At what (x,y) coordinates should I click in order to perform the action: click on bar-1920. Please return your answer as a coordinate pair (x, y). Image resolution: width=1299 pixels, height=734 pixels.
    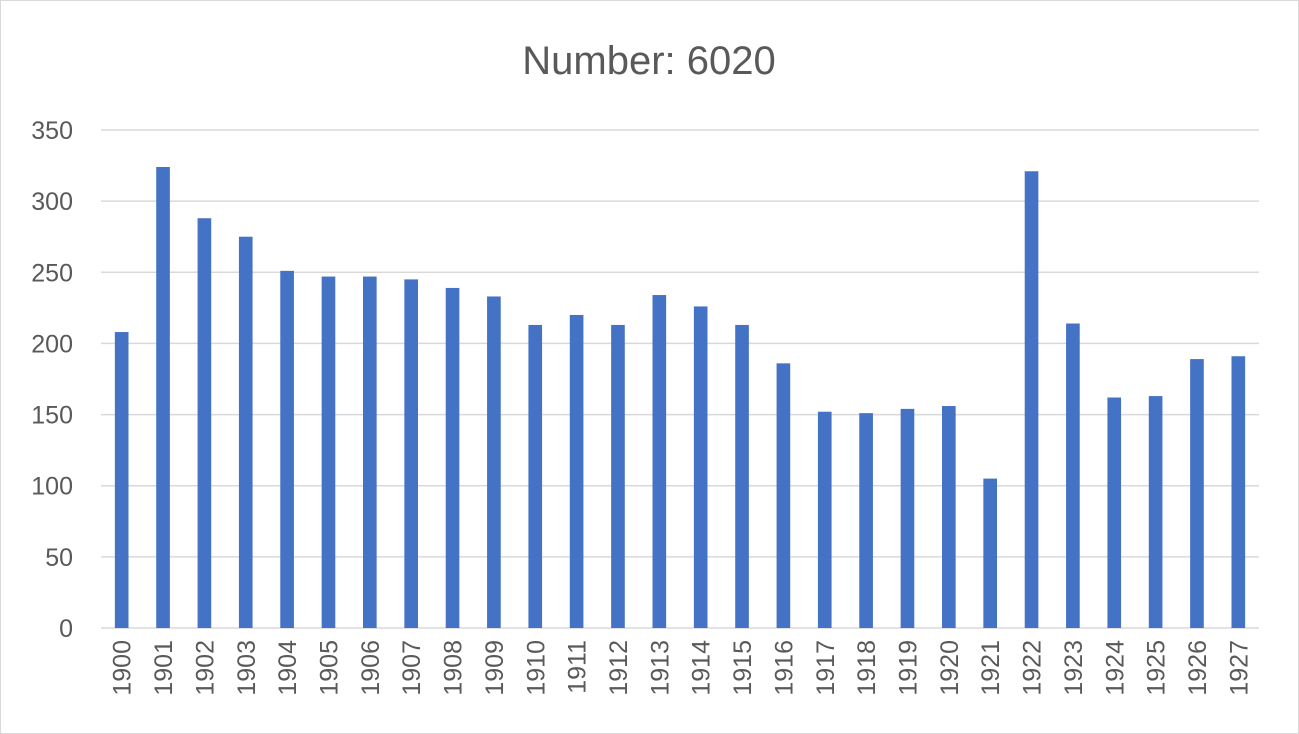
    Looking at the image, I should click on (948, 517).